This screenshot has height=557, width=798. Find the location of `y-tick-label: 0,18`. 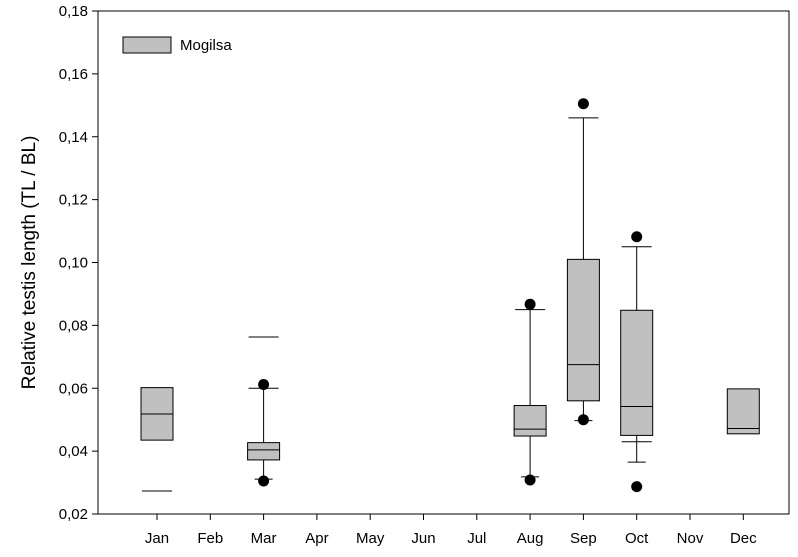

y-tick-label: 0,18 is located at coordinates (73, 11).